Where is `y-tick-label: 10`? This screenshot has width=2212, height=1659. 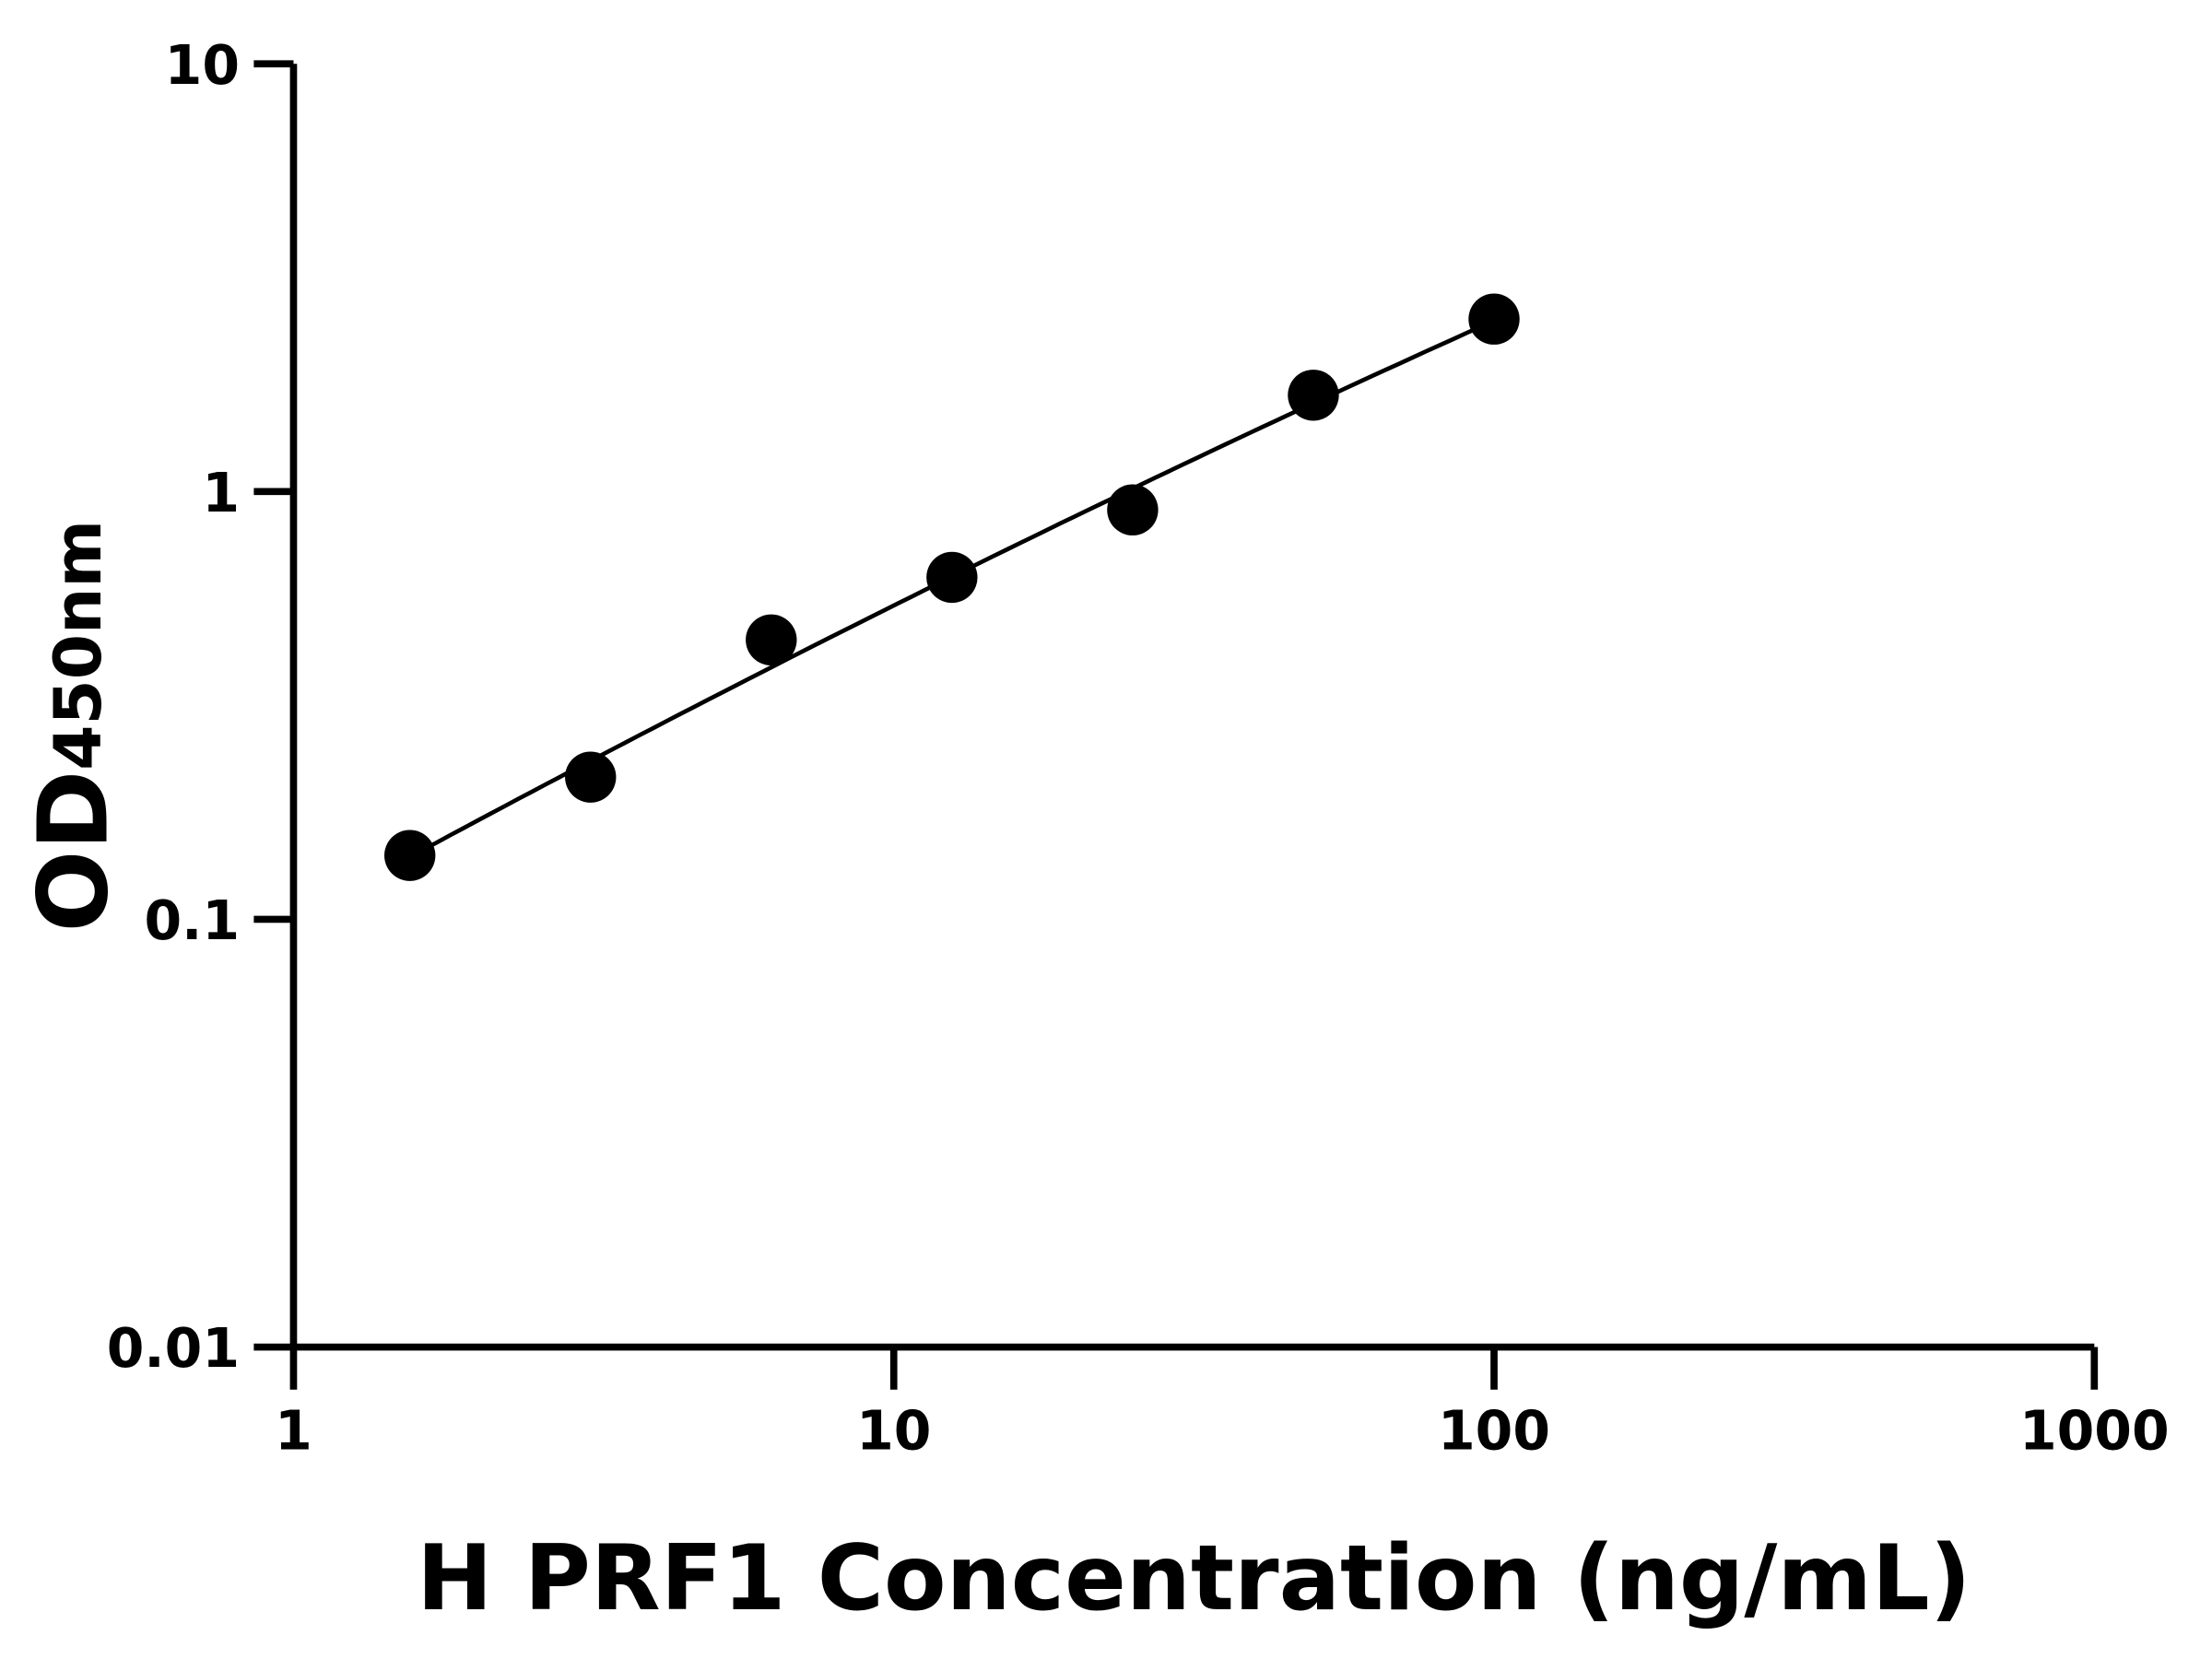
y-tick-label: 10 is located at coordinates (202, 65).